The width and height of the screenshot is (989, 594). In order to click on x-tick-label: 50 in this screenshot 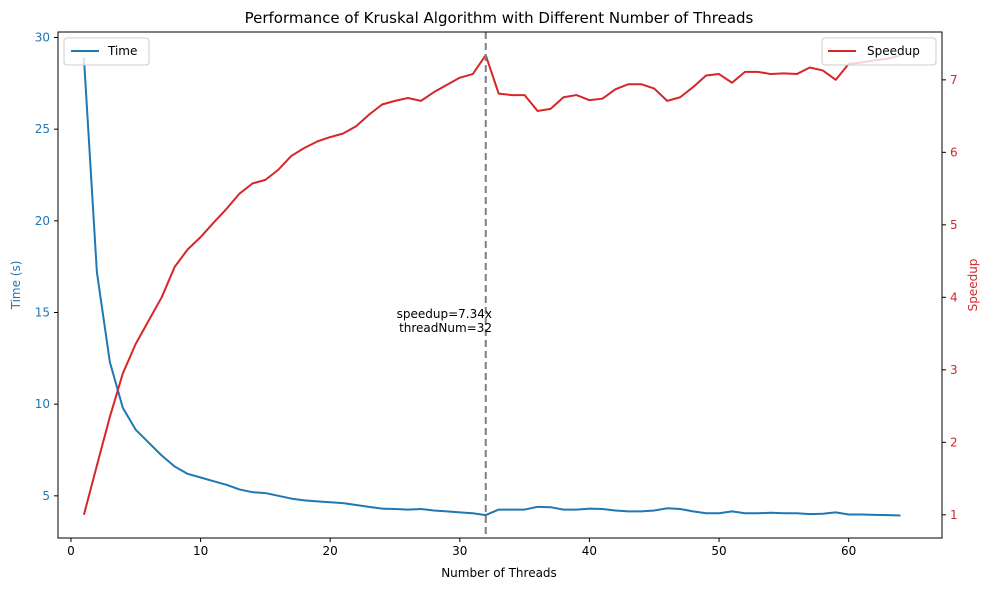, I will do `click(718, 551)`.